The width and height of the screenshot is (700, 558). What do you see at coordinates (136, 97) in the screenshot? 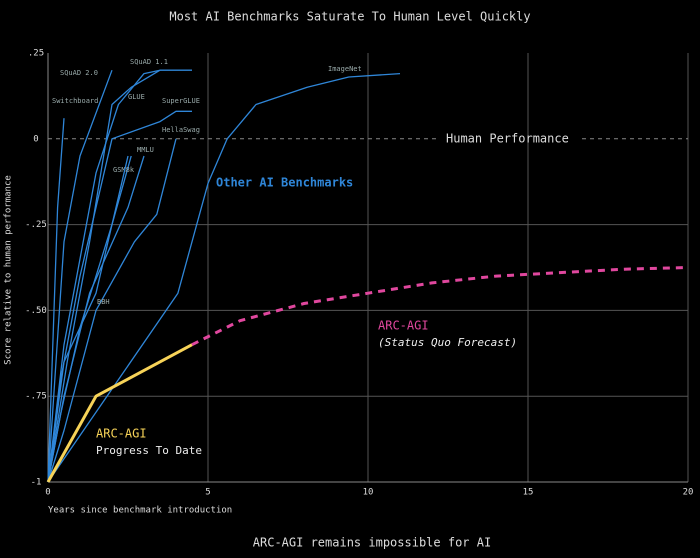
I see `series-label: GLUE` at bounding box center [136, 97].